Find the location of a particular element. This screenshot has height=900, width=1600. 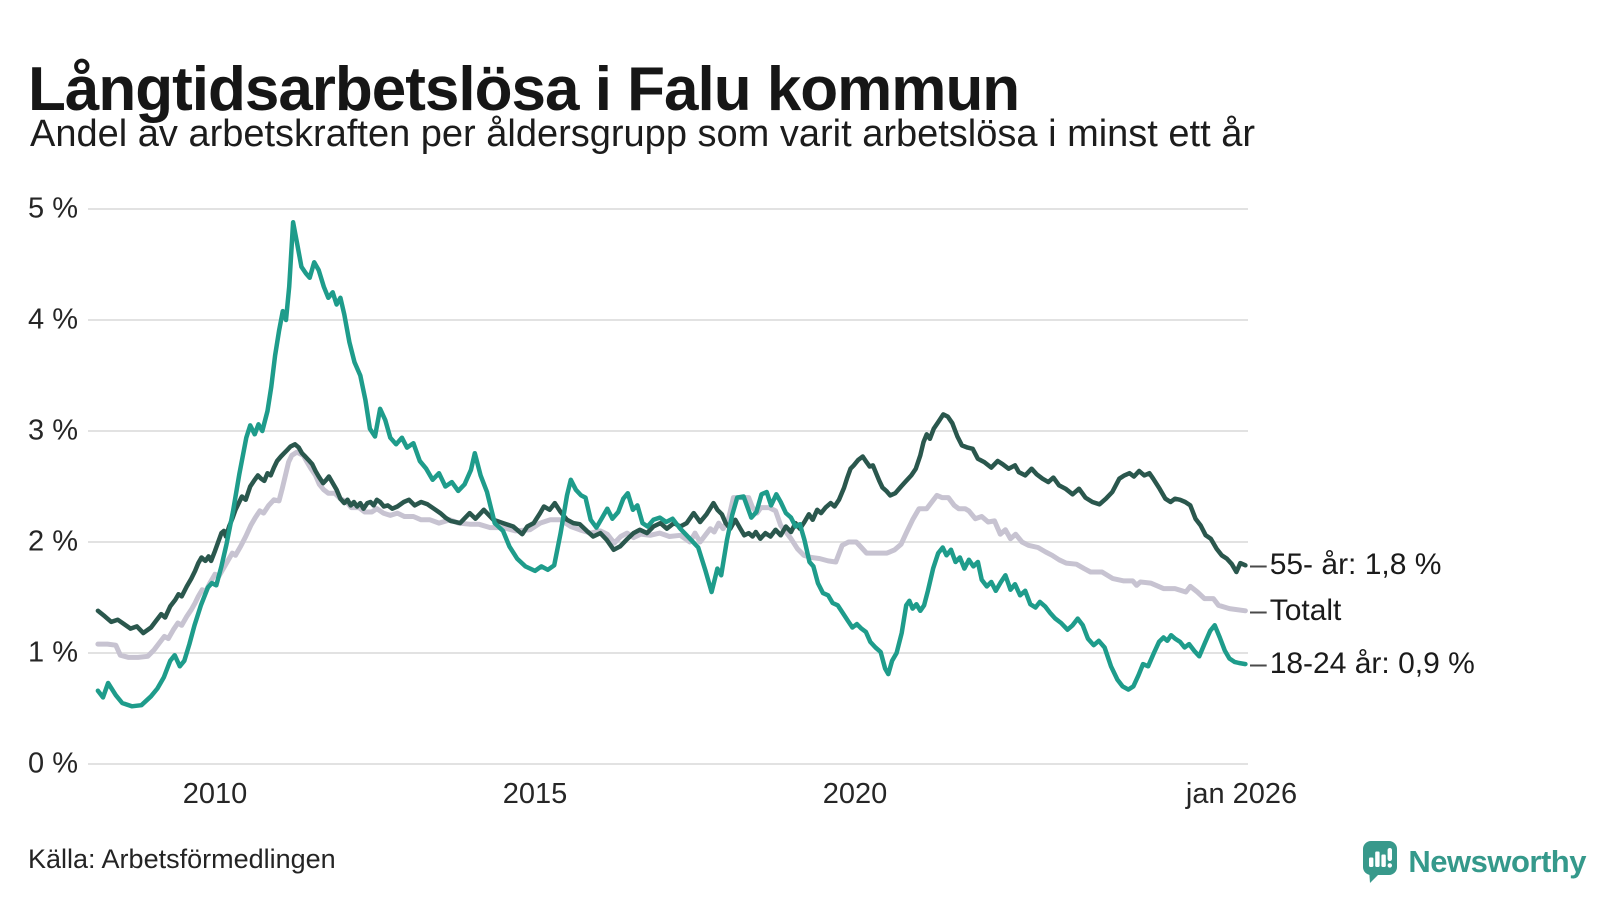

series-label-text: 55- år: 1,8 % is located at coordinates (1355, 565).